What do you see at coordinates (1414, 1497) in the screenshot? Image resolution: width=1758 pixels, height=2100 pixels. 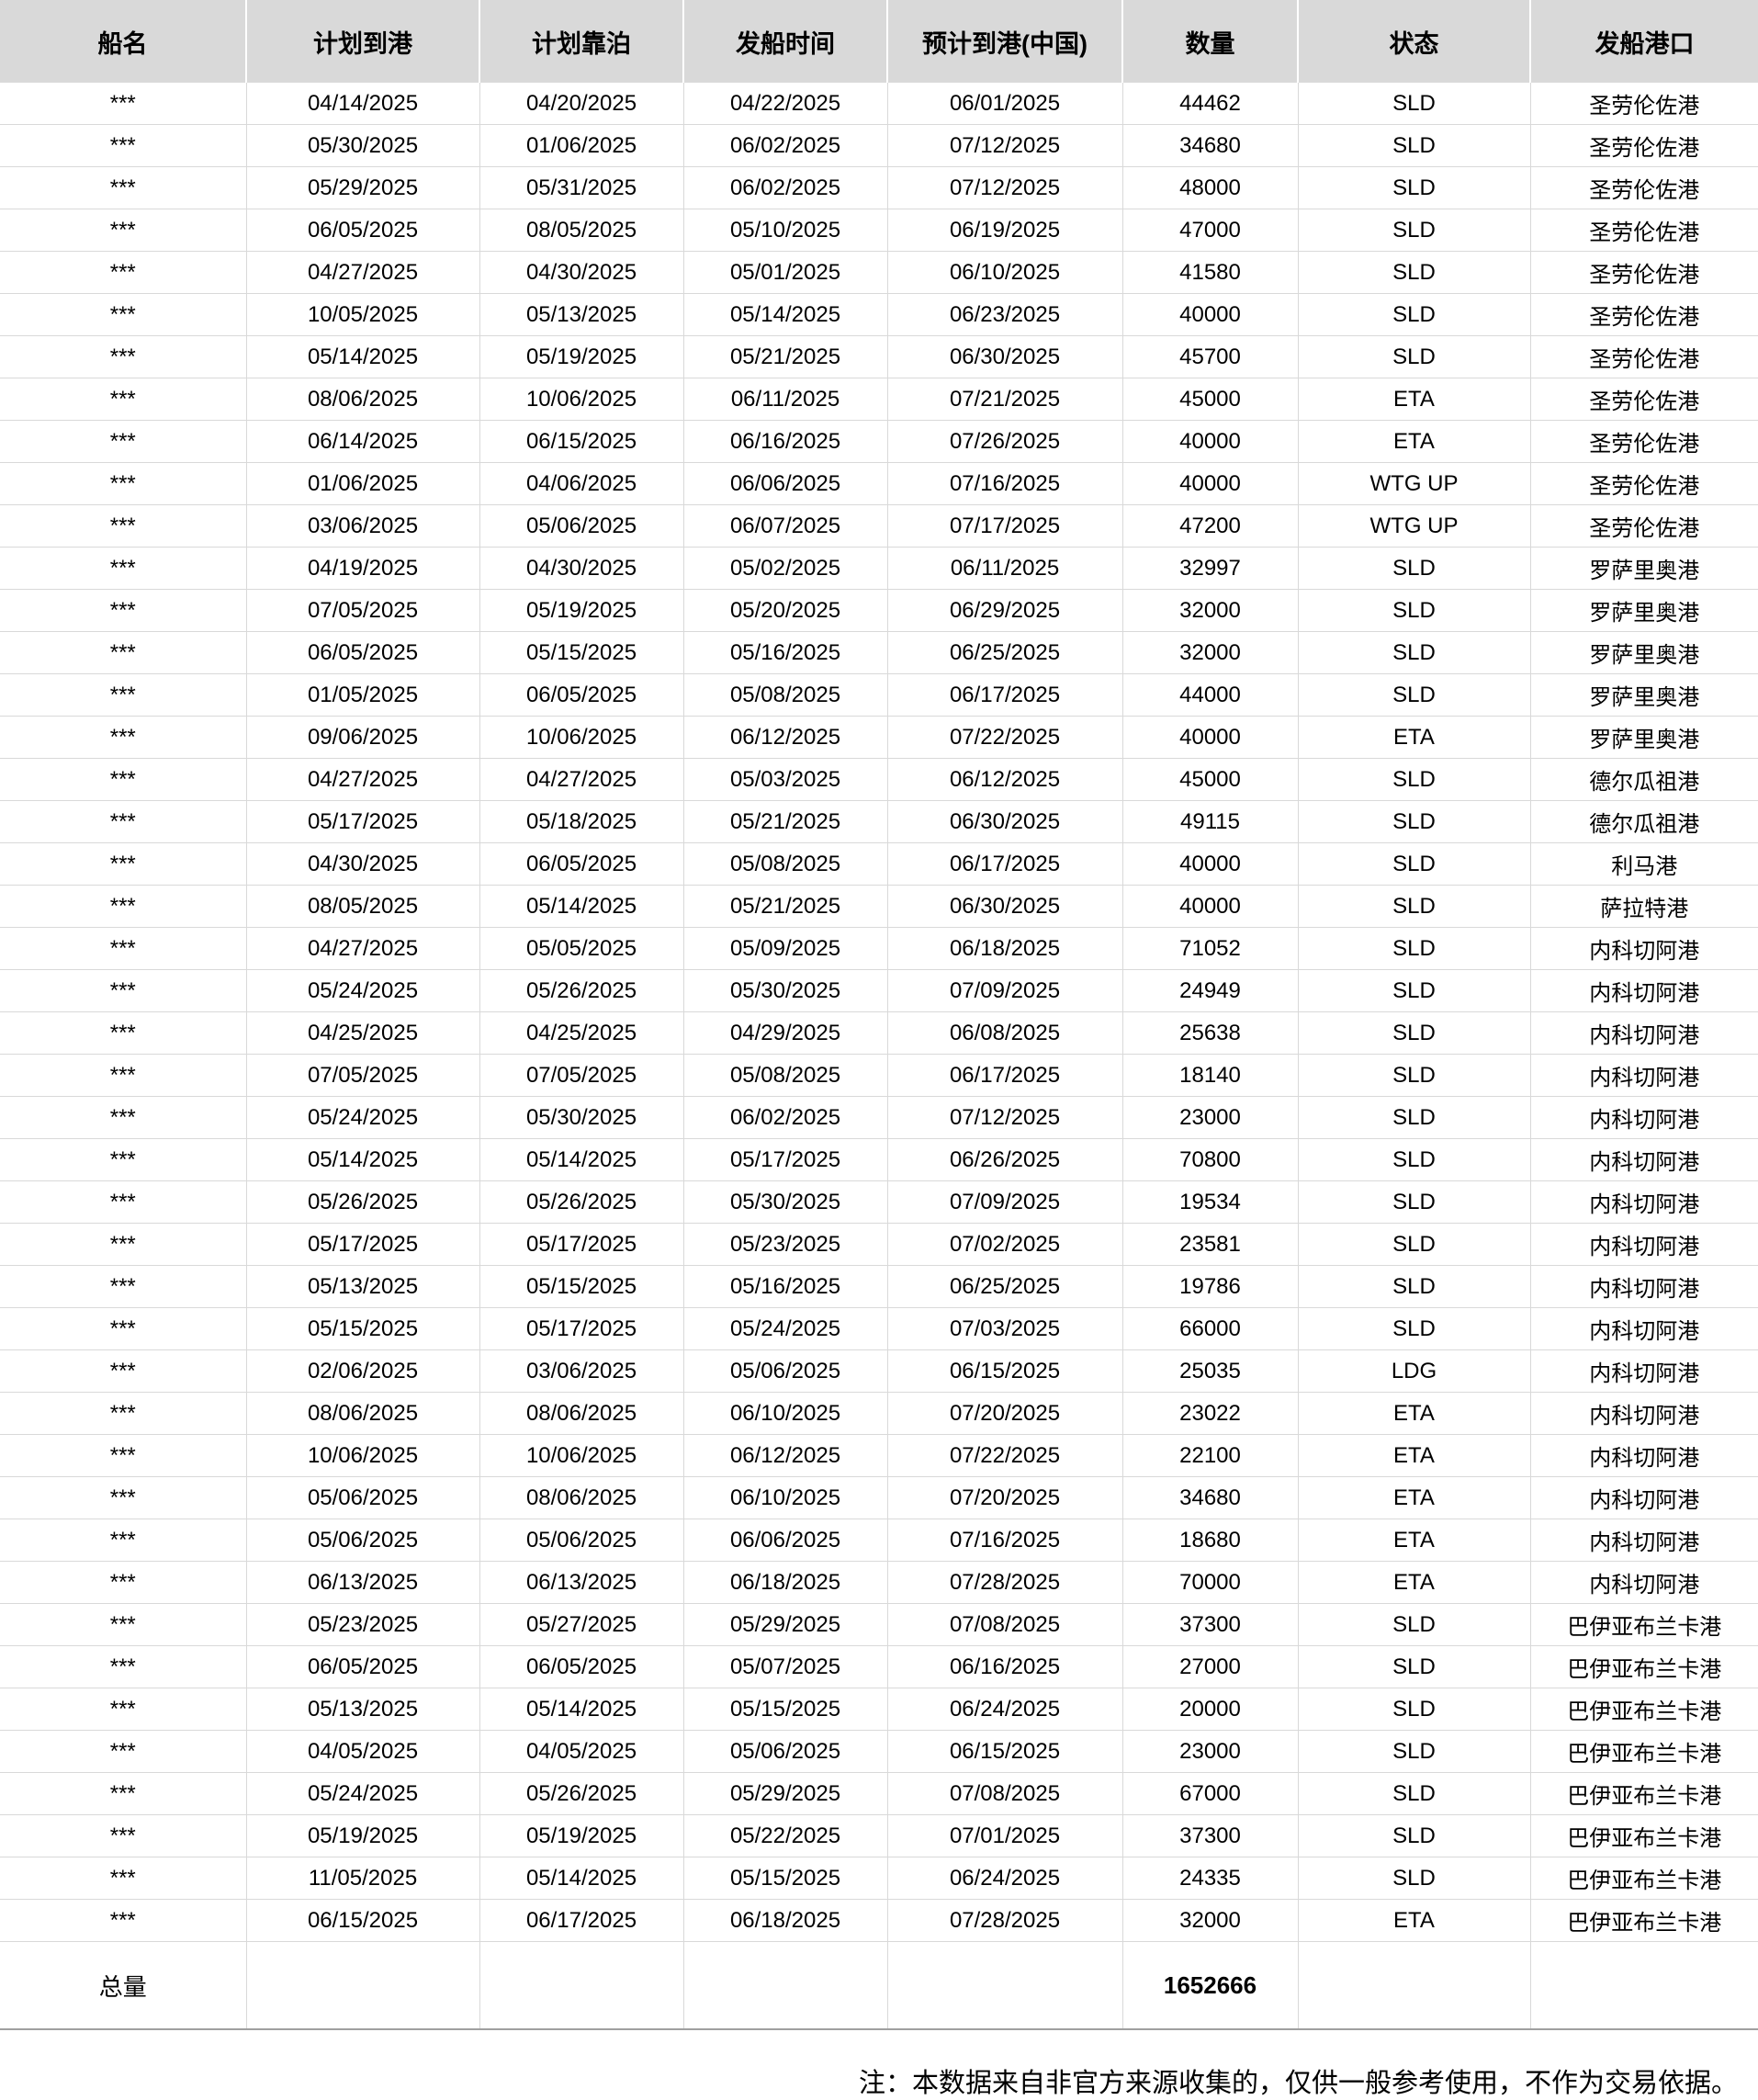 I see `table-cell: ETA` at bounding box center [1414, 1497].